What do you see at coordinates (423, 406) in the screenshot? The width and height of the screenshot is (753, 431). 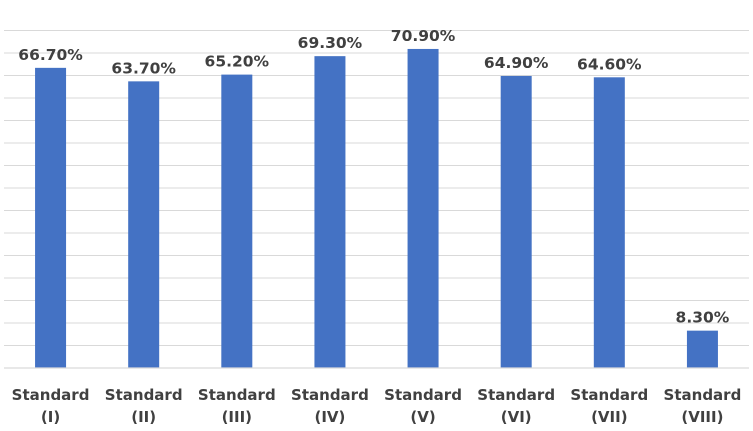 I see `x-tick-label-5: Standard (V)` at bounding box center [423, 406].